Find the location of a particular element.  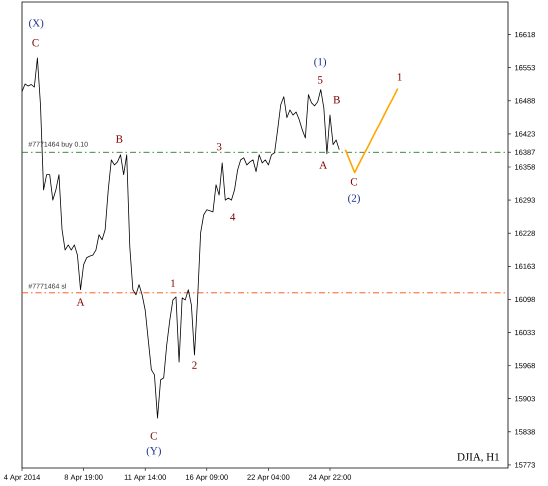

annotation: (2) is located at coordinates (354, 199).